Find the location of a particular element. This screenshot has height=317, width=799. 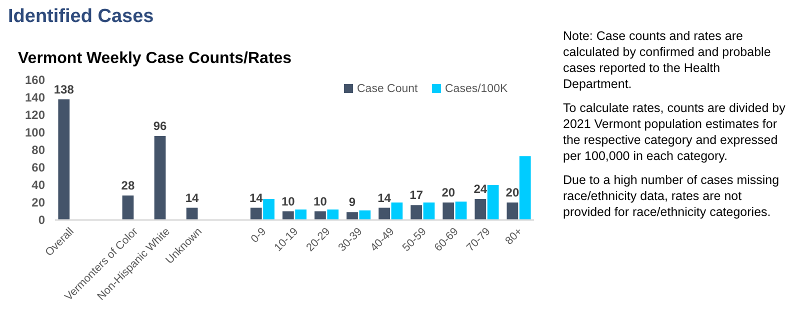

x-tick-label: 80+ is located at coordinates (514, 237).